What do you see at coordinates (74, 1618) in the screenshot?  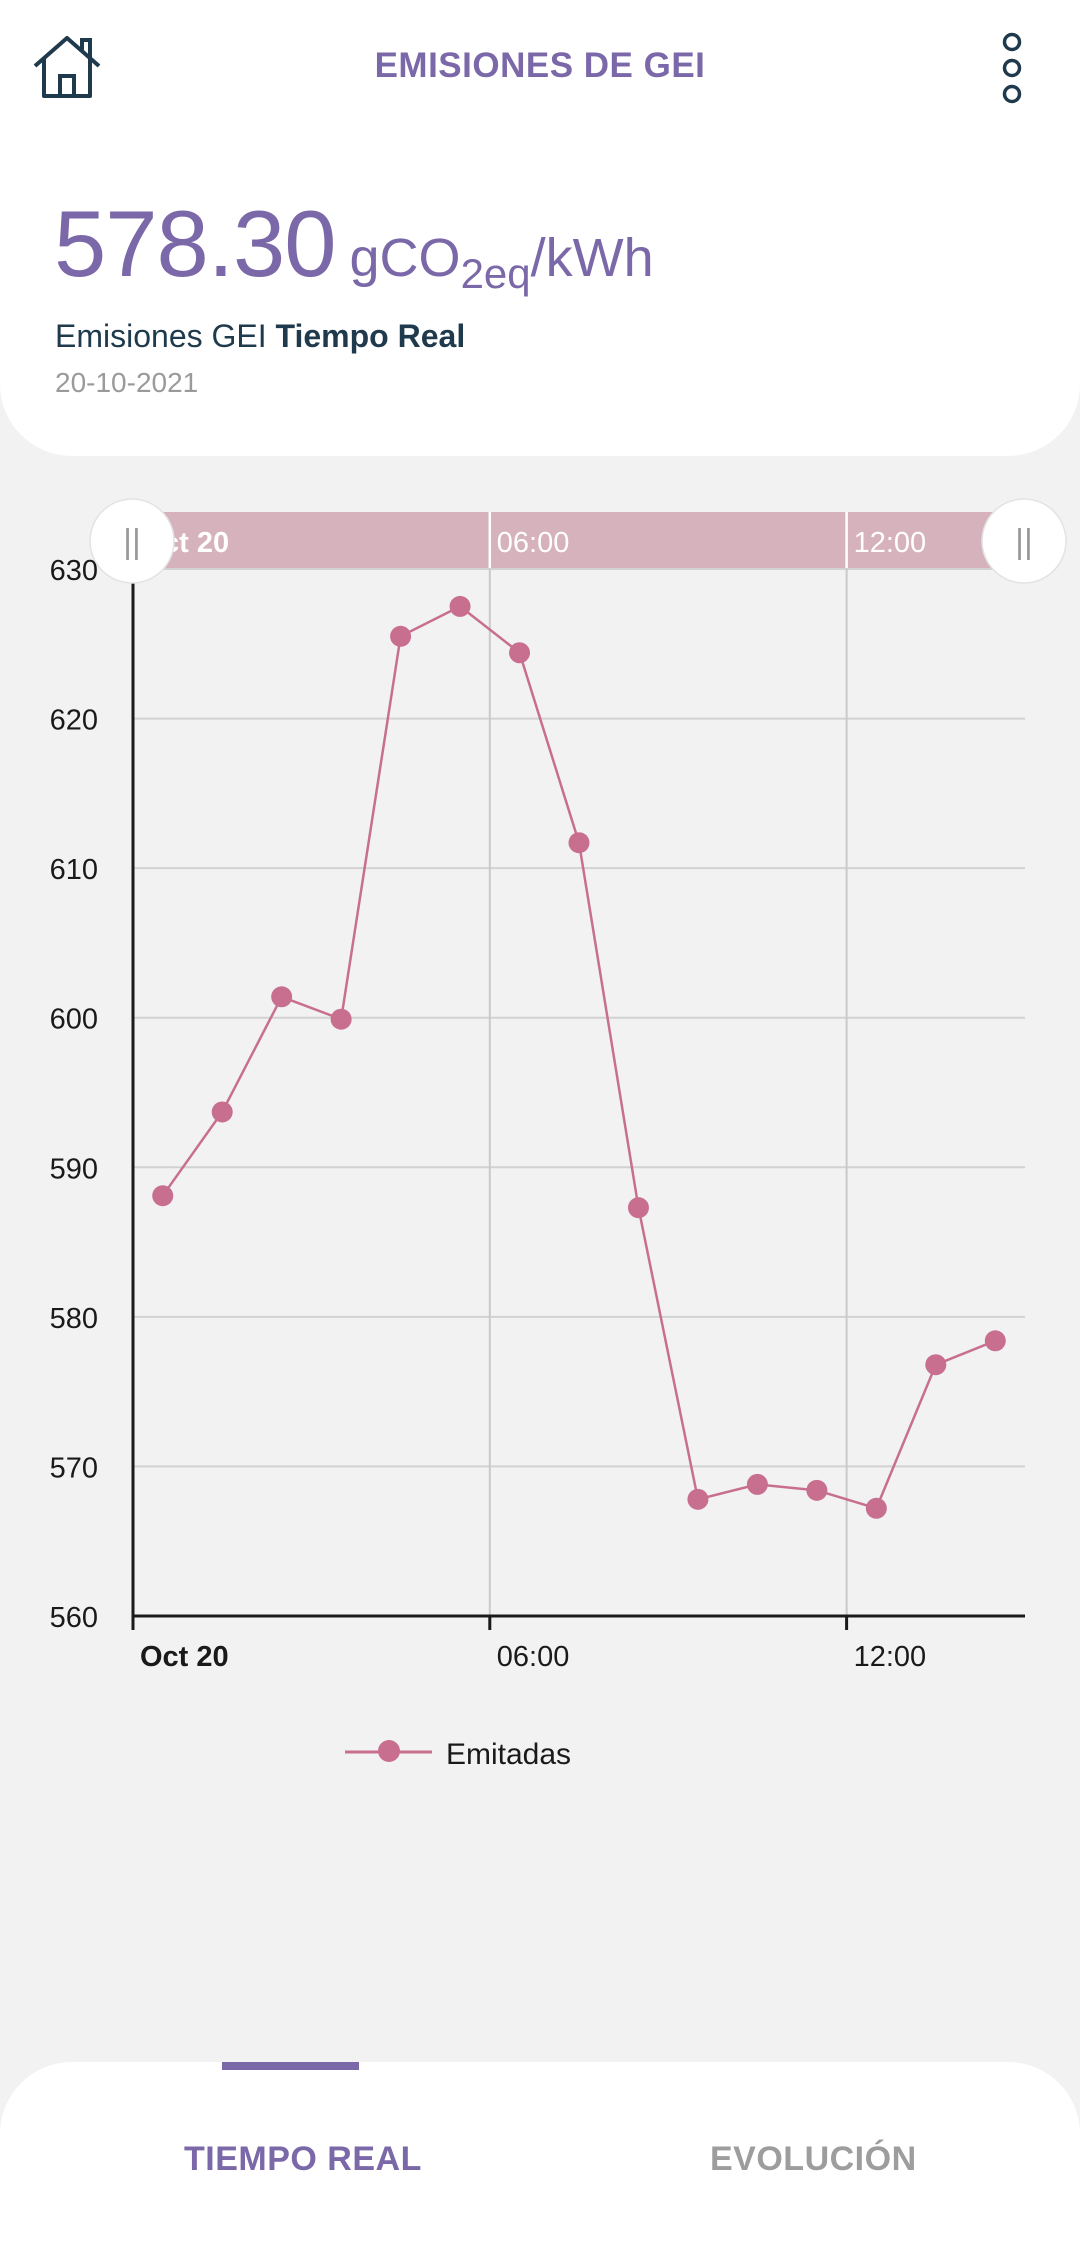 I see `y-tick-label: 560` at bounding box center [74, 1618].